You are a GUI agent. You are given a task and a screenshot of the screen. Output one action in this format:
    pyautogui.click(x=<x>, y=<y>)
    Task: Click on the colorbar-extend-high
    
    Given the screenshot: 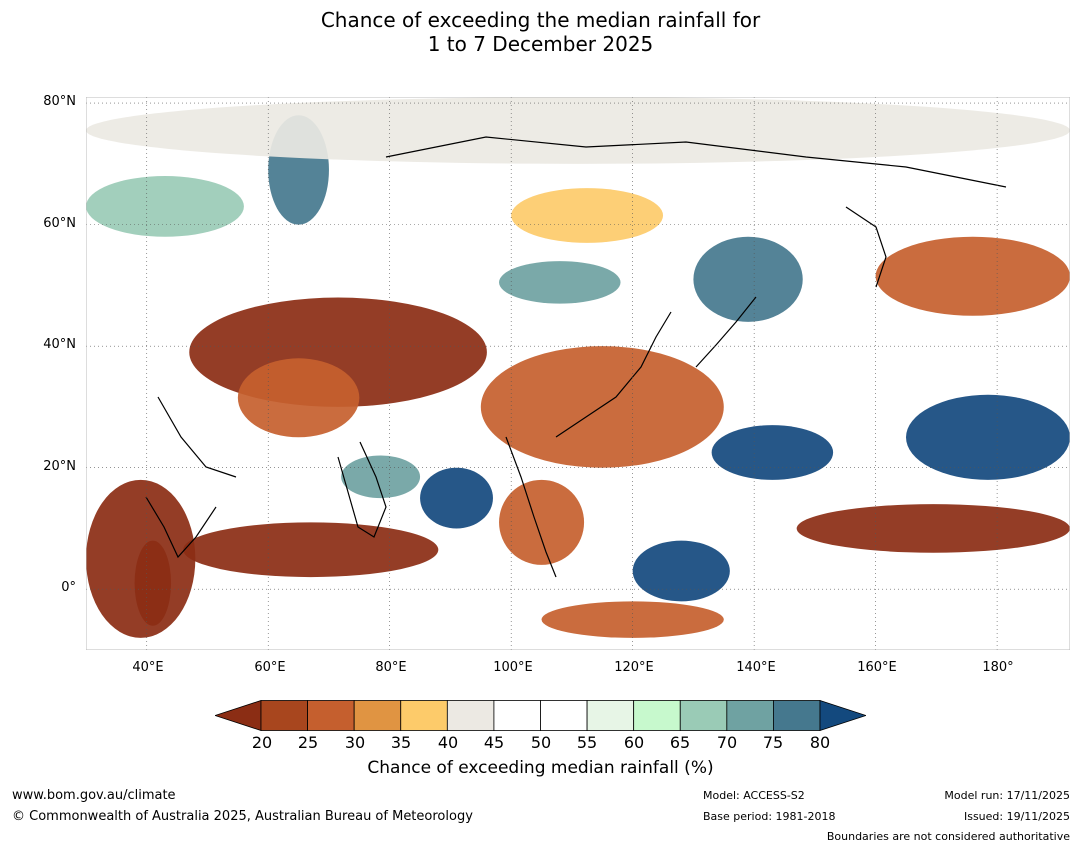 What is the action you would take?
    pyautogui.click(x=842, y=715)
    